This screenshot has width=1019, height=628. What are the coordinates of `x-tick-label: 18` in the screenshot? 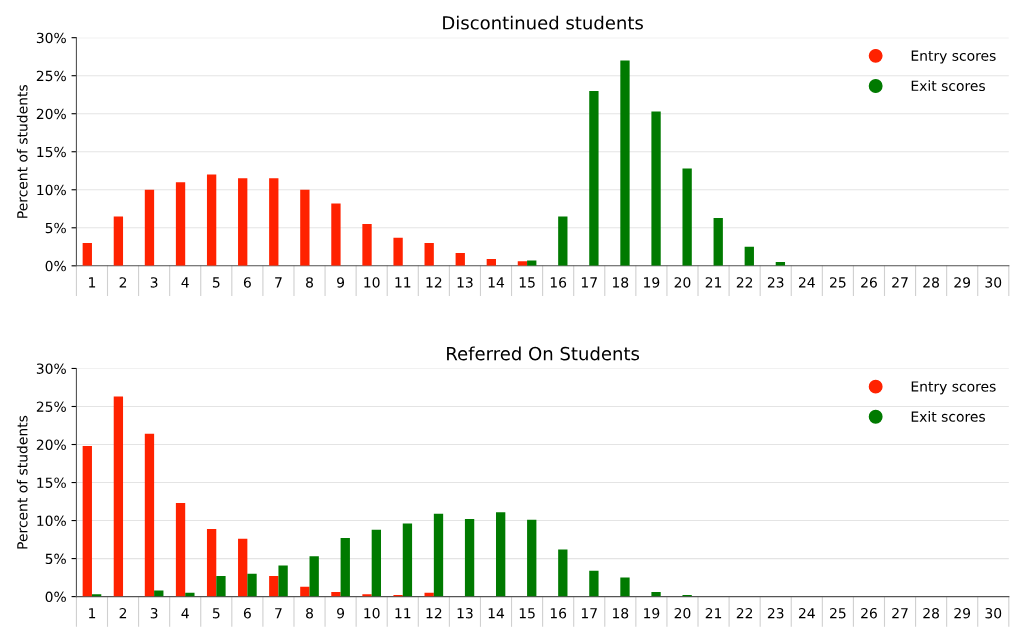 It's located at (621, 613).